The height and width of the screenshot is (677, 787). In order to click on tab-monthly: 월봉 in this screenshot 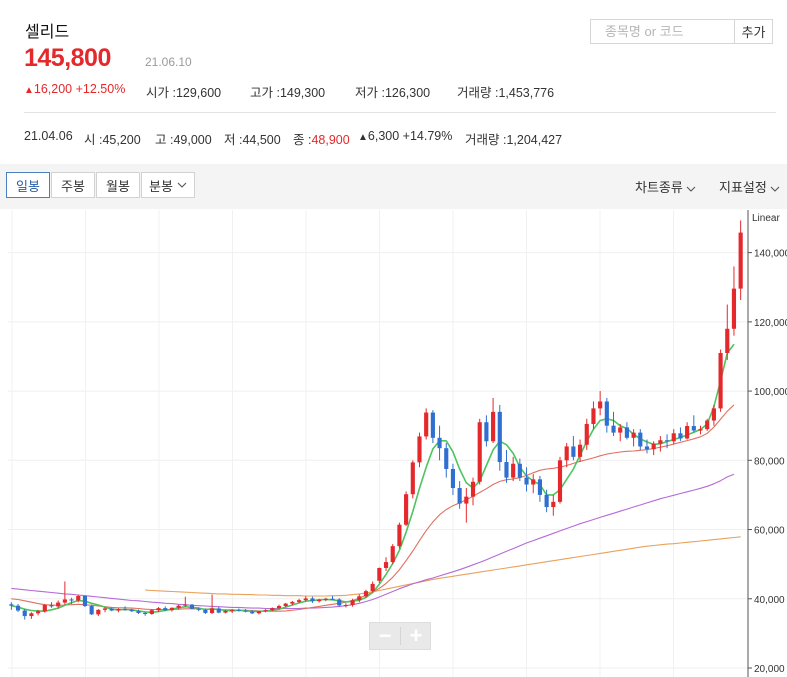, I will do `click(118, 185)`.